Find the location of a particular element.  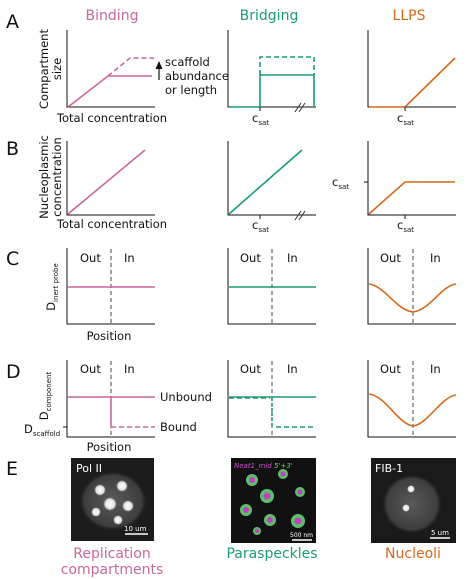

panel-a-bridging: csat is located at coordinates (271, 78).